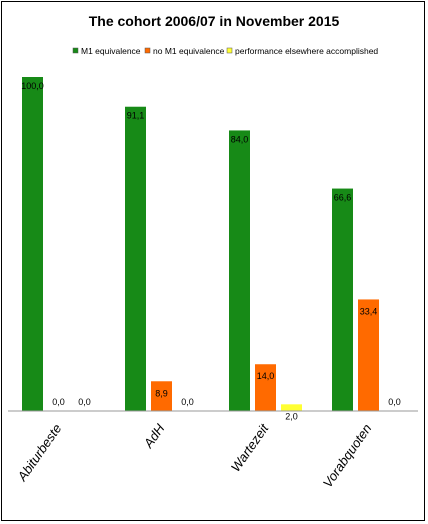 The width and height of the screenshot is (428, 524). Describe the element at coordinates (347, 455) in the screenshot. I see `category-label: Vorabquoten` at that location.